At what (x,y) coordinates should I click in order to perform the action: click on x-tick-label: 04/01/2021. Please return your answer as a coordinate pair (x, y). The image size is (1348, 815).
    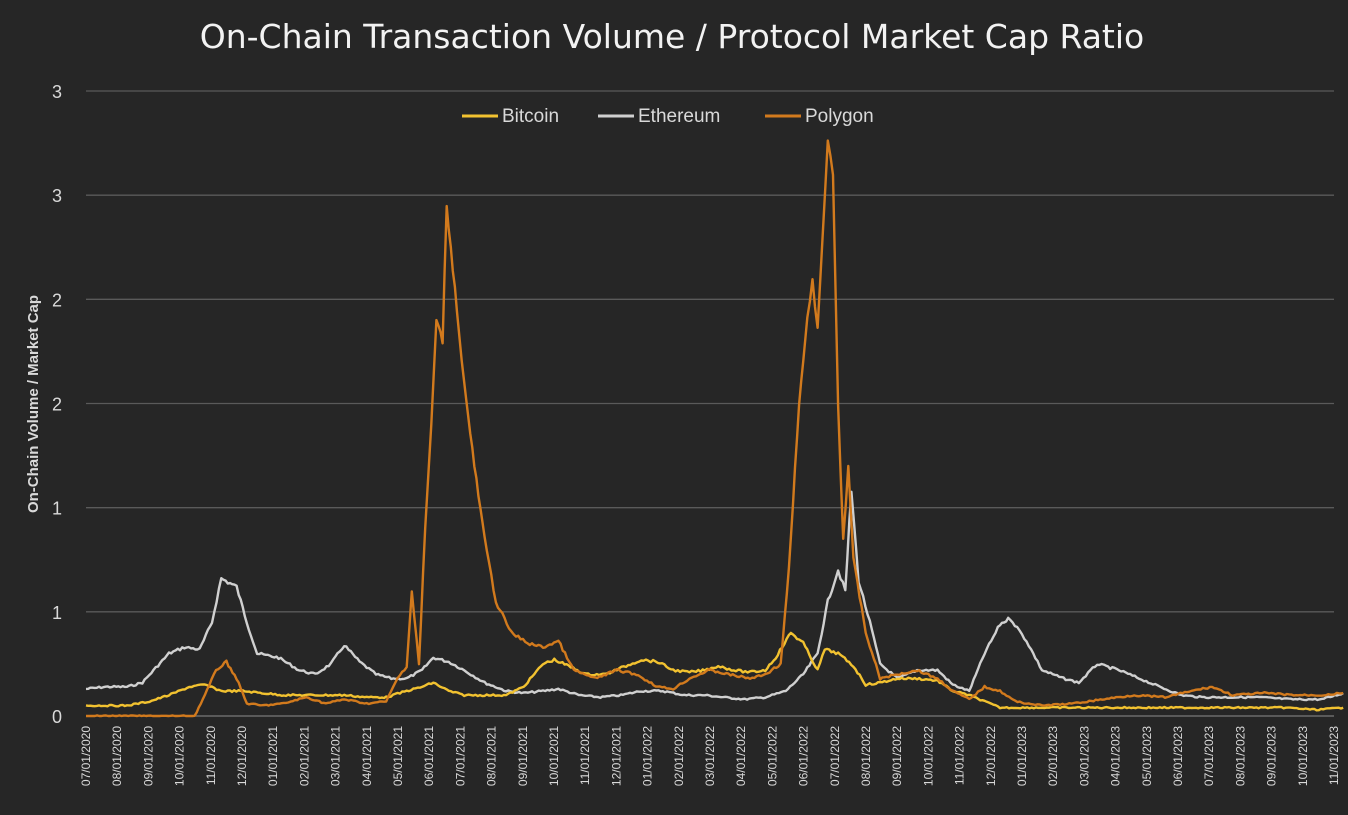
    Looking at the image, I should click on (367, 756).